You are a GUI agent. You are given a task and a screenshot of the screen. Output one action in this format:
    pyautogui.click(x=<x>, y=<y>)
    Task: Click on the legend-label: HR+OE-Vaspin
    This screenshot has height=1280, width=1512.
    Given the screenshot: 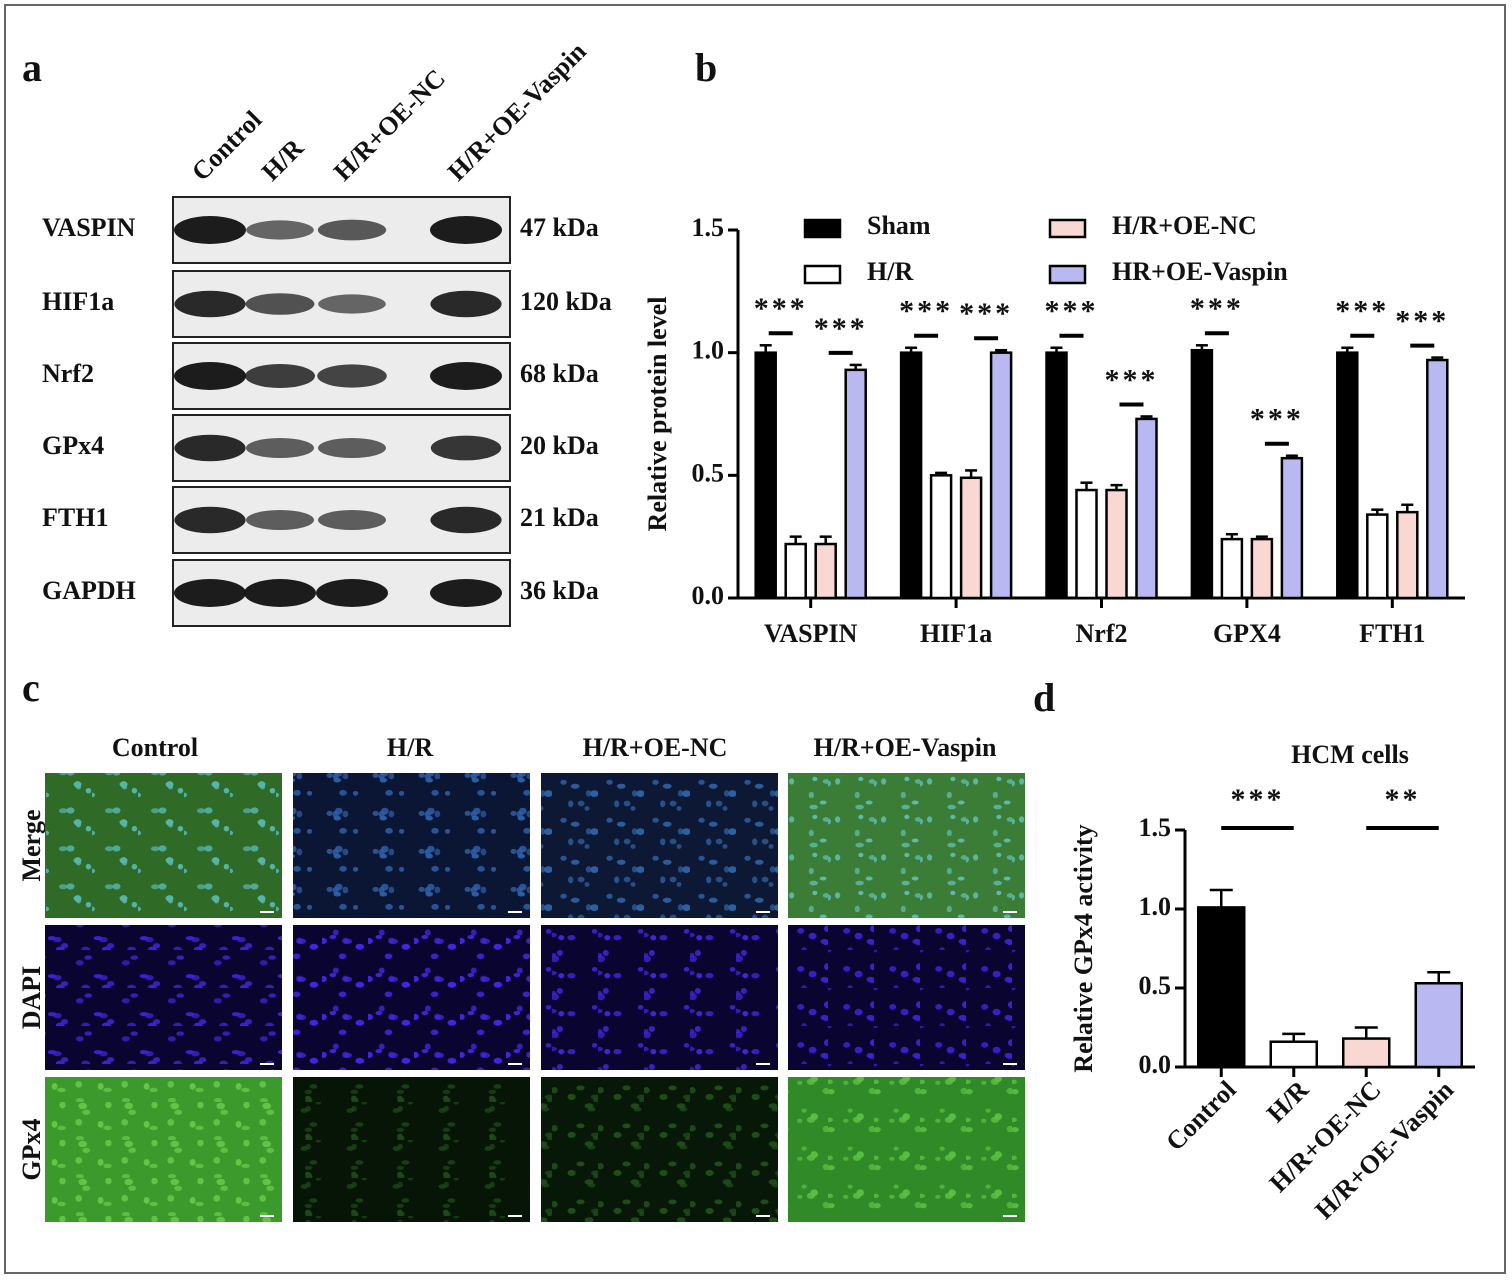 What is the action you would take?
    pyautogui.click(x=1200, y=271)
    